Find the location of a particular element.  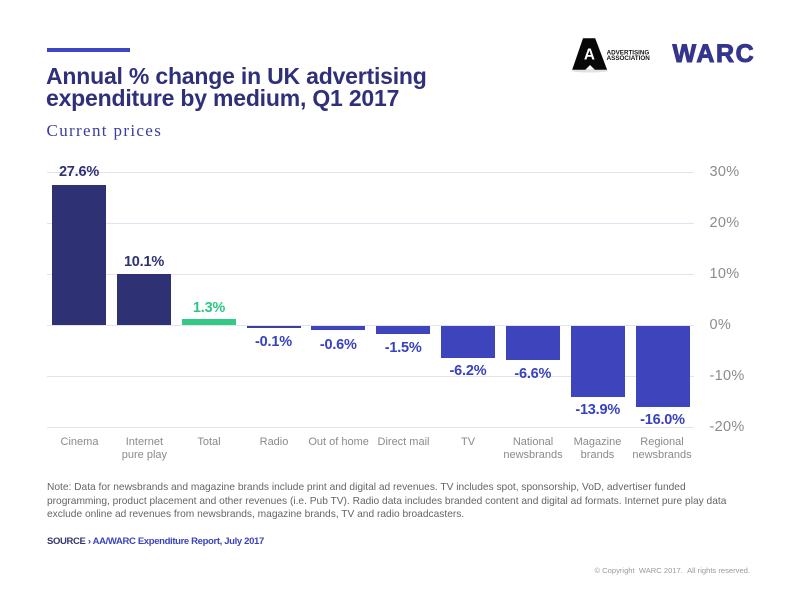

svg-text: A is located at coordinates (589, 55).